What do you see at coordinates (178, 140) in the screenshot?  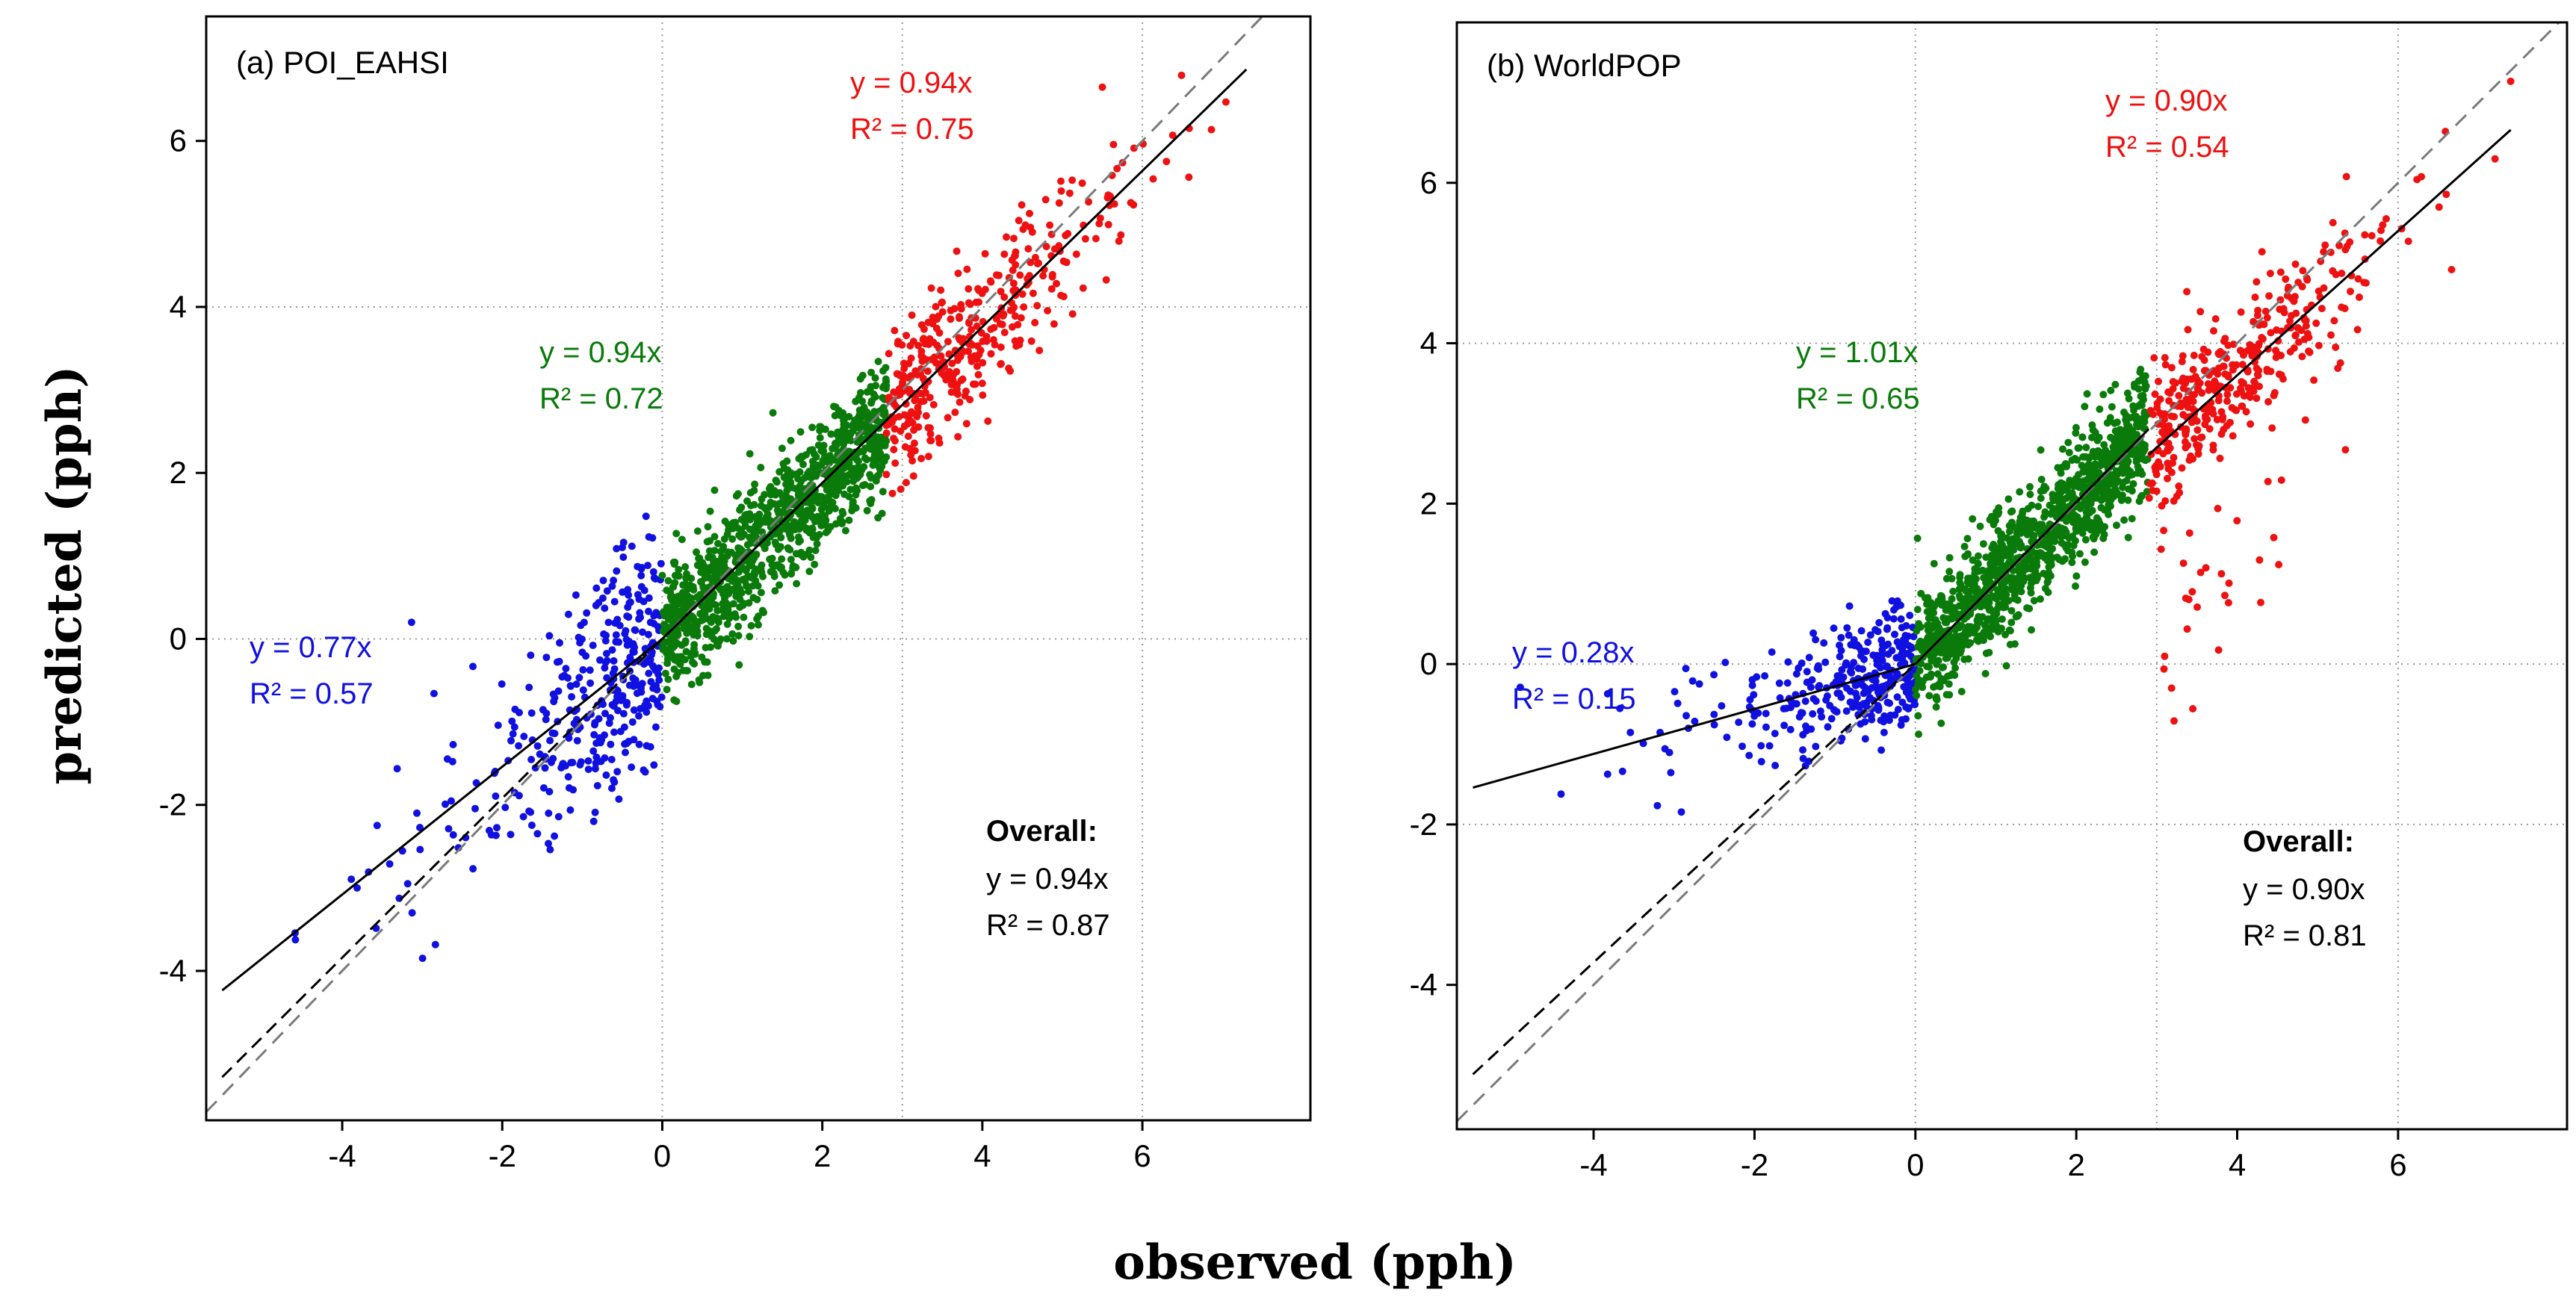 I see `y-tick-label: 6` at bounding box center [178, 140].